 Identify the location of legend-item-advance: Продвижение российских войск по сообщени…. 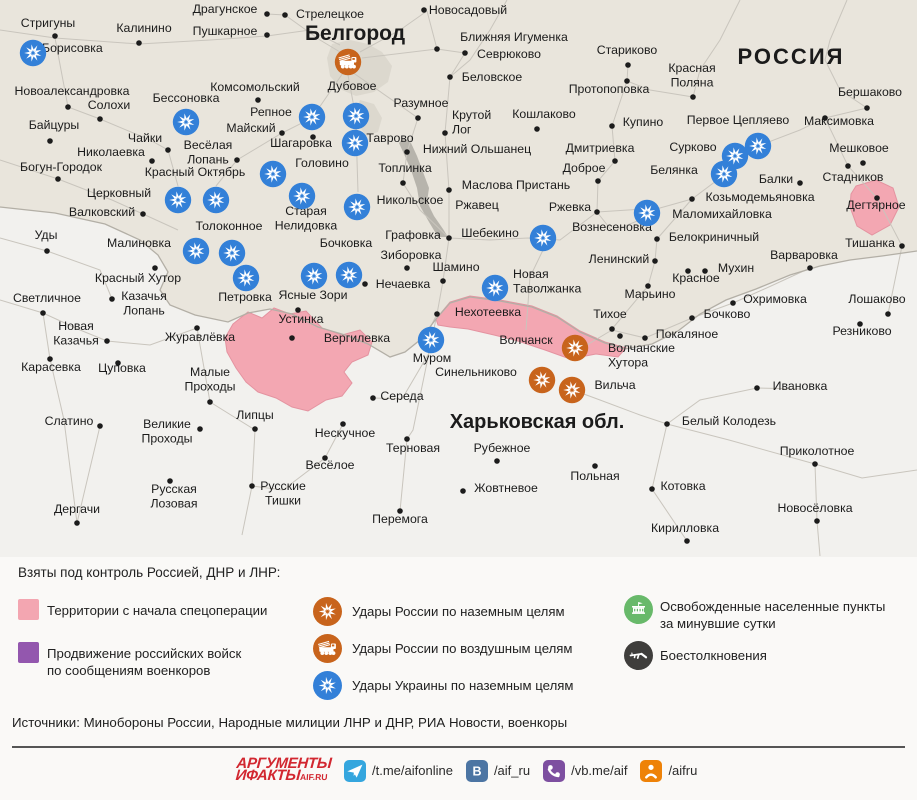
(144, 662).